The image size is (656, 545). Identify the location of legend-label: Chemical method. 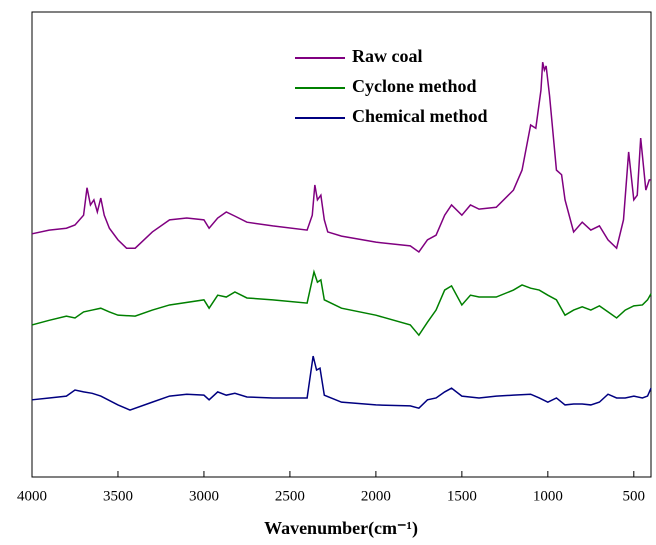
(419, 116).